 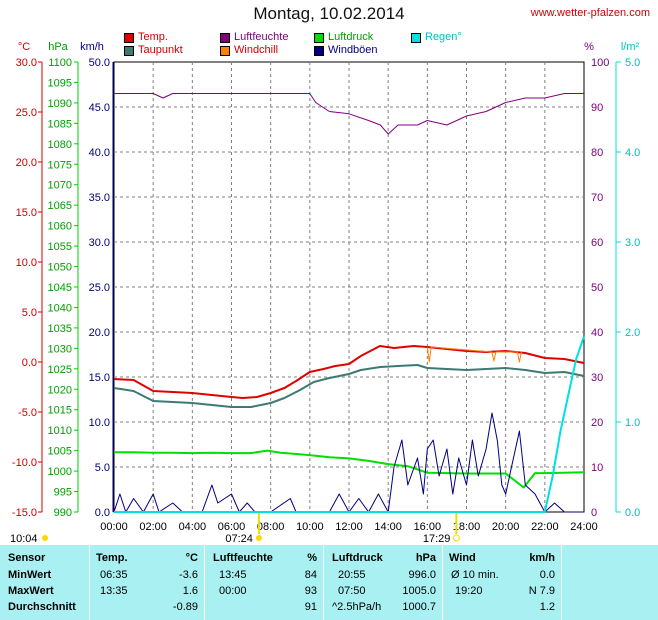 I want to click on x-axis-tick: 10:00, so click(x=310, y=527).